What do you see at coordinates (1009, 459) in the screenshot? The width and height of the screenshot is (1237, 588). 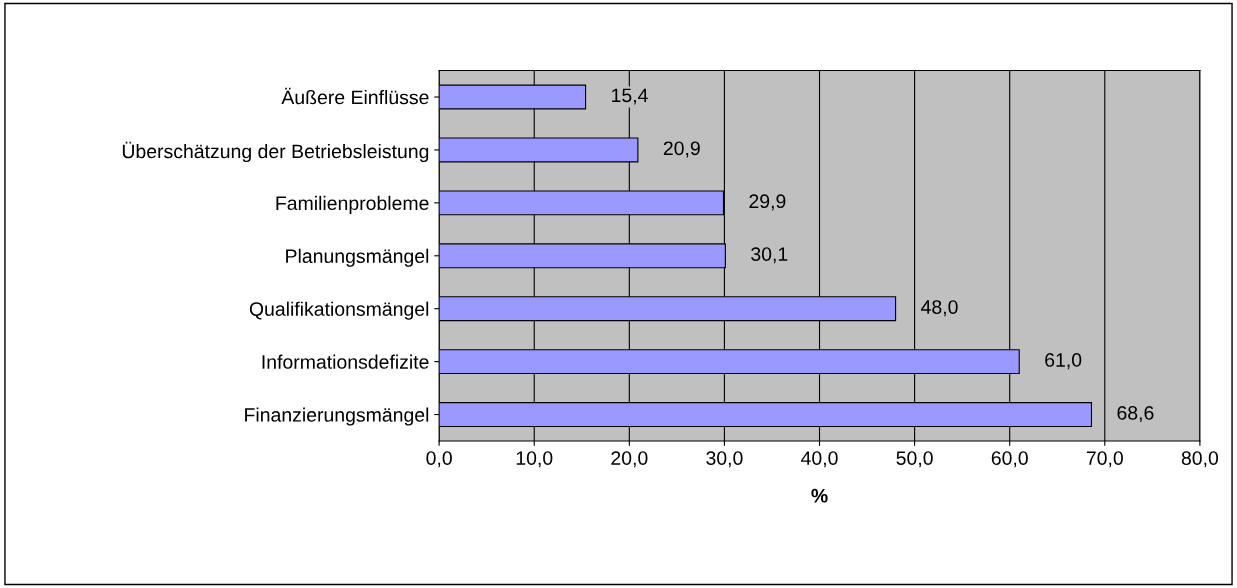 I see `x-tick-label: 60,0` at bounding box center [1009, 459].